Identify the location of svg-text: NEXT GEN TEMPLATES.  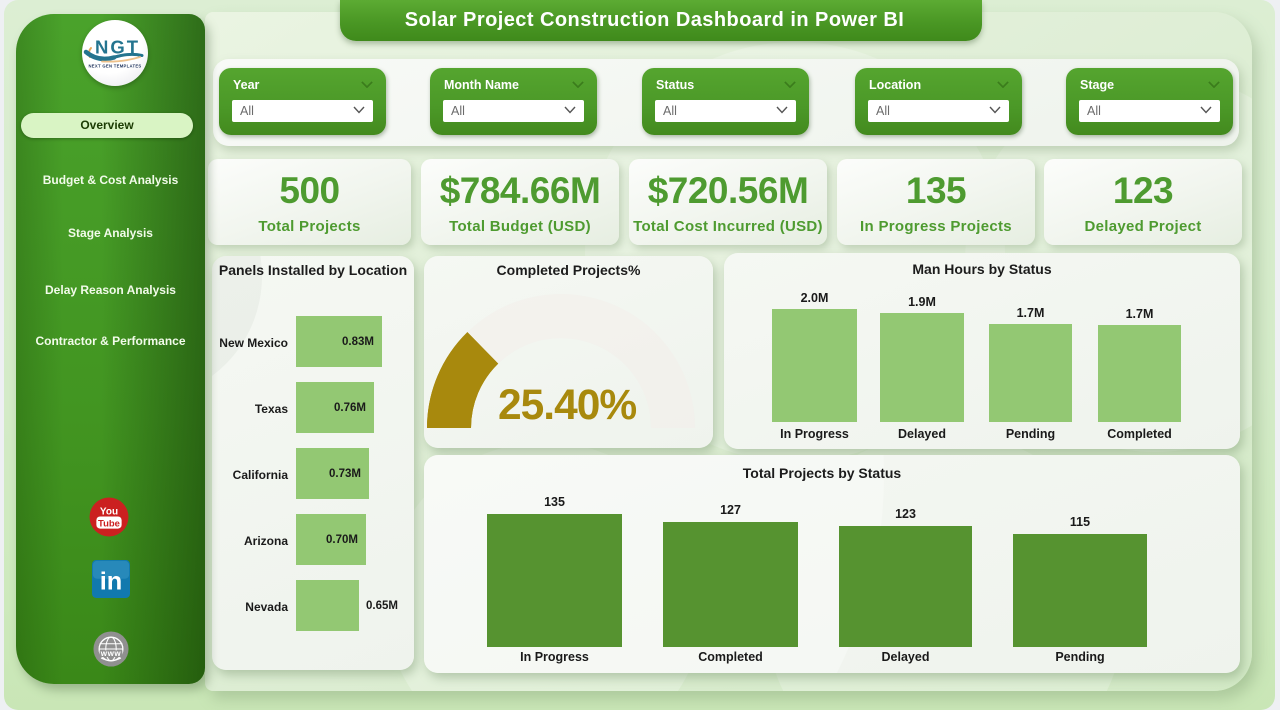
(114, 66).